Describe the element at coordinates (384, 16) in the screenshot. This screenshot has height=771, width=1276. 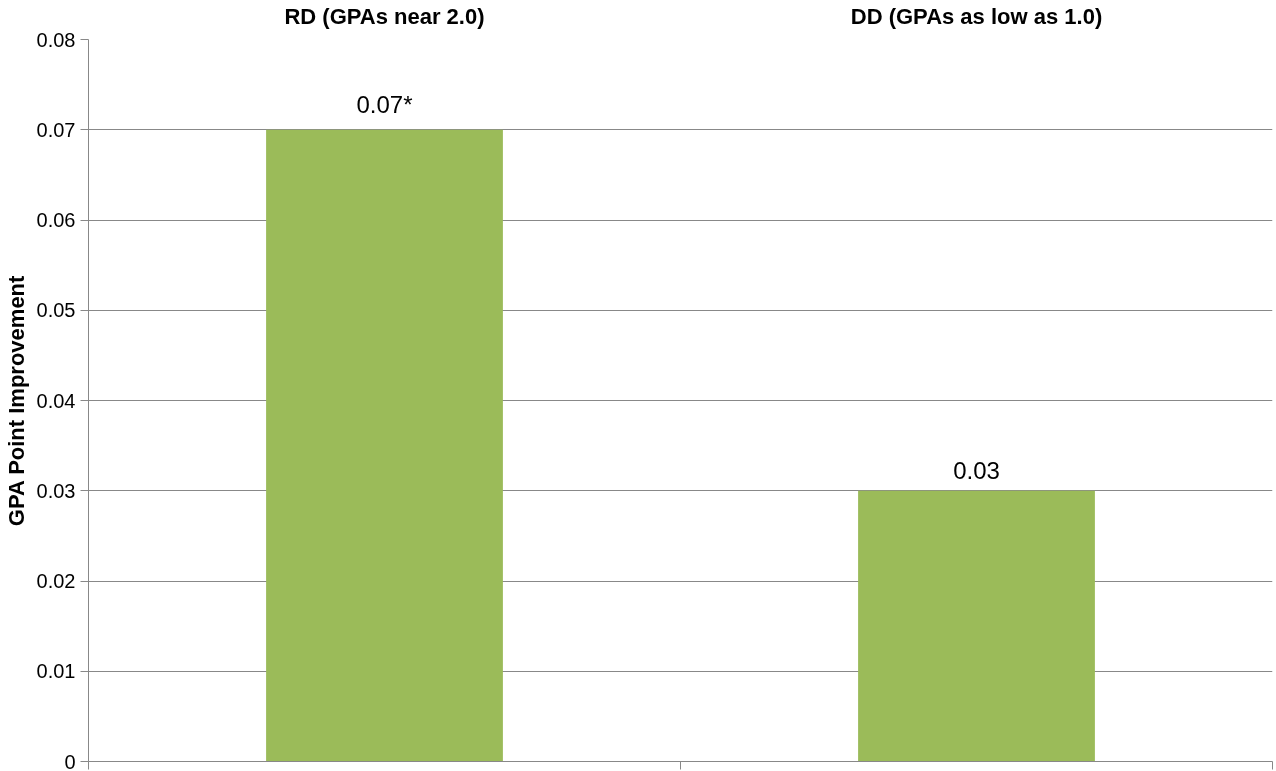
I see `x-tick-label: RD (GPAs near 2.0)` at that location.